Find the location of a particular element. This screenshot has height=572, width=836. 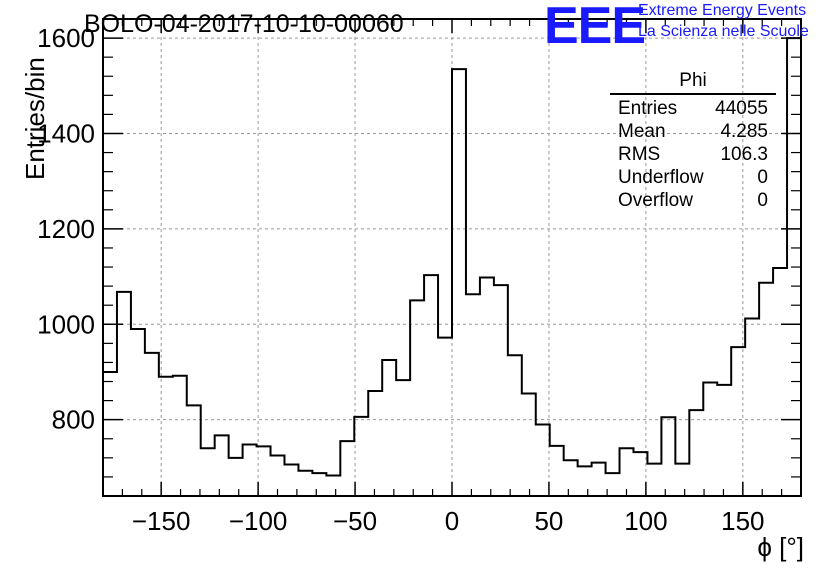

x-tick-label: 100 is located at coordinates (645, 521).